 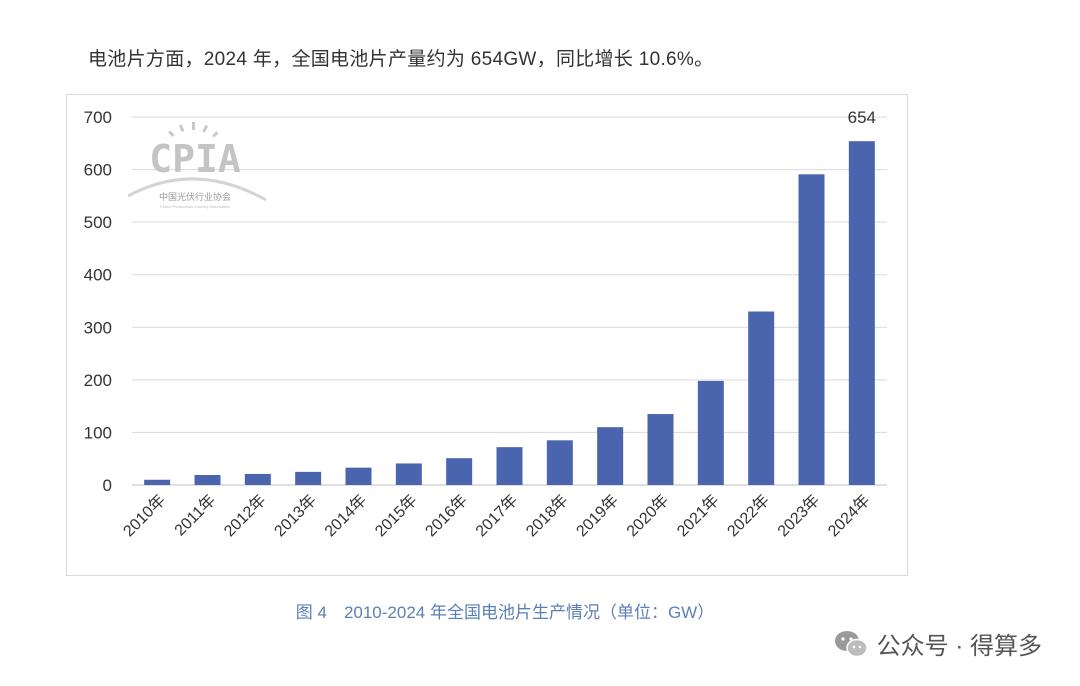 I want to click on x-tick-label-2023年: 2023年, so click(x=798, y=515).